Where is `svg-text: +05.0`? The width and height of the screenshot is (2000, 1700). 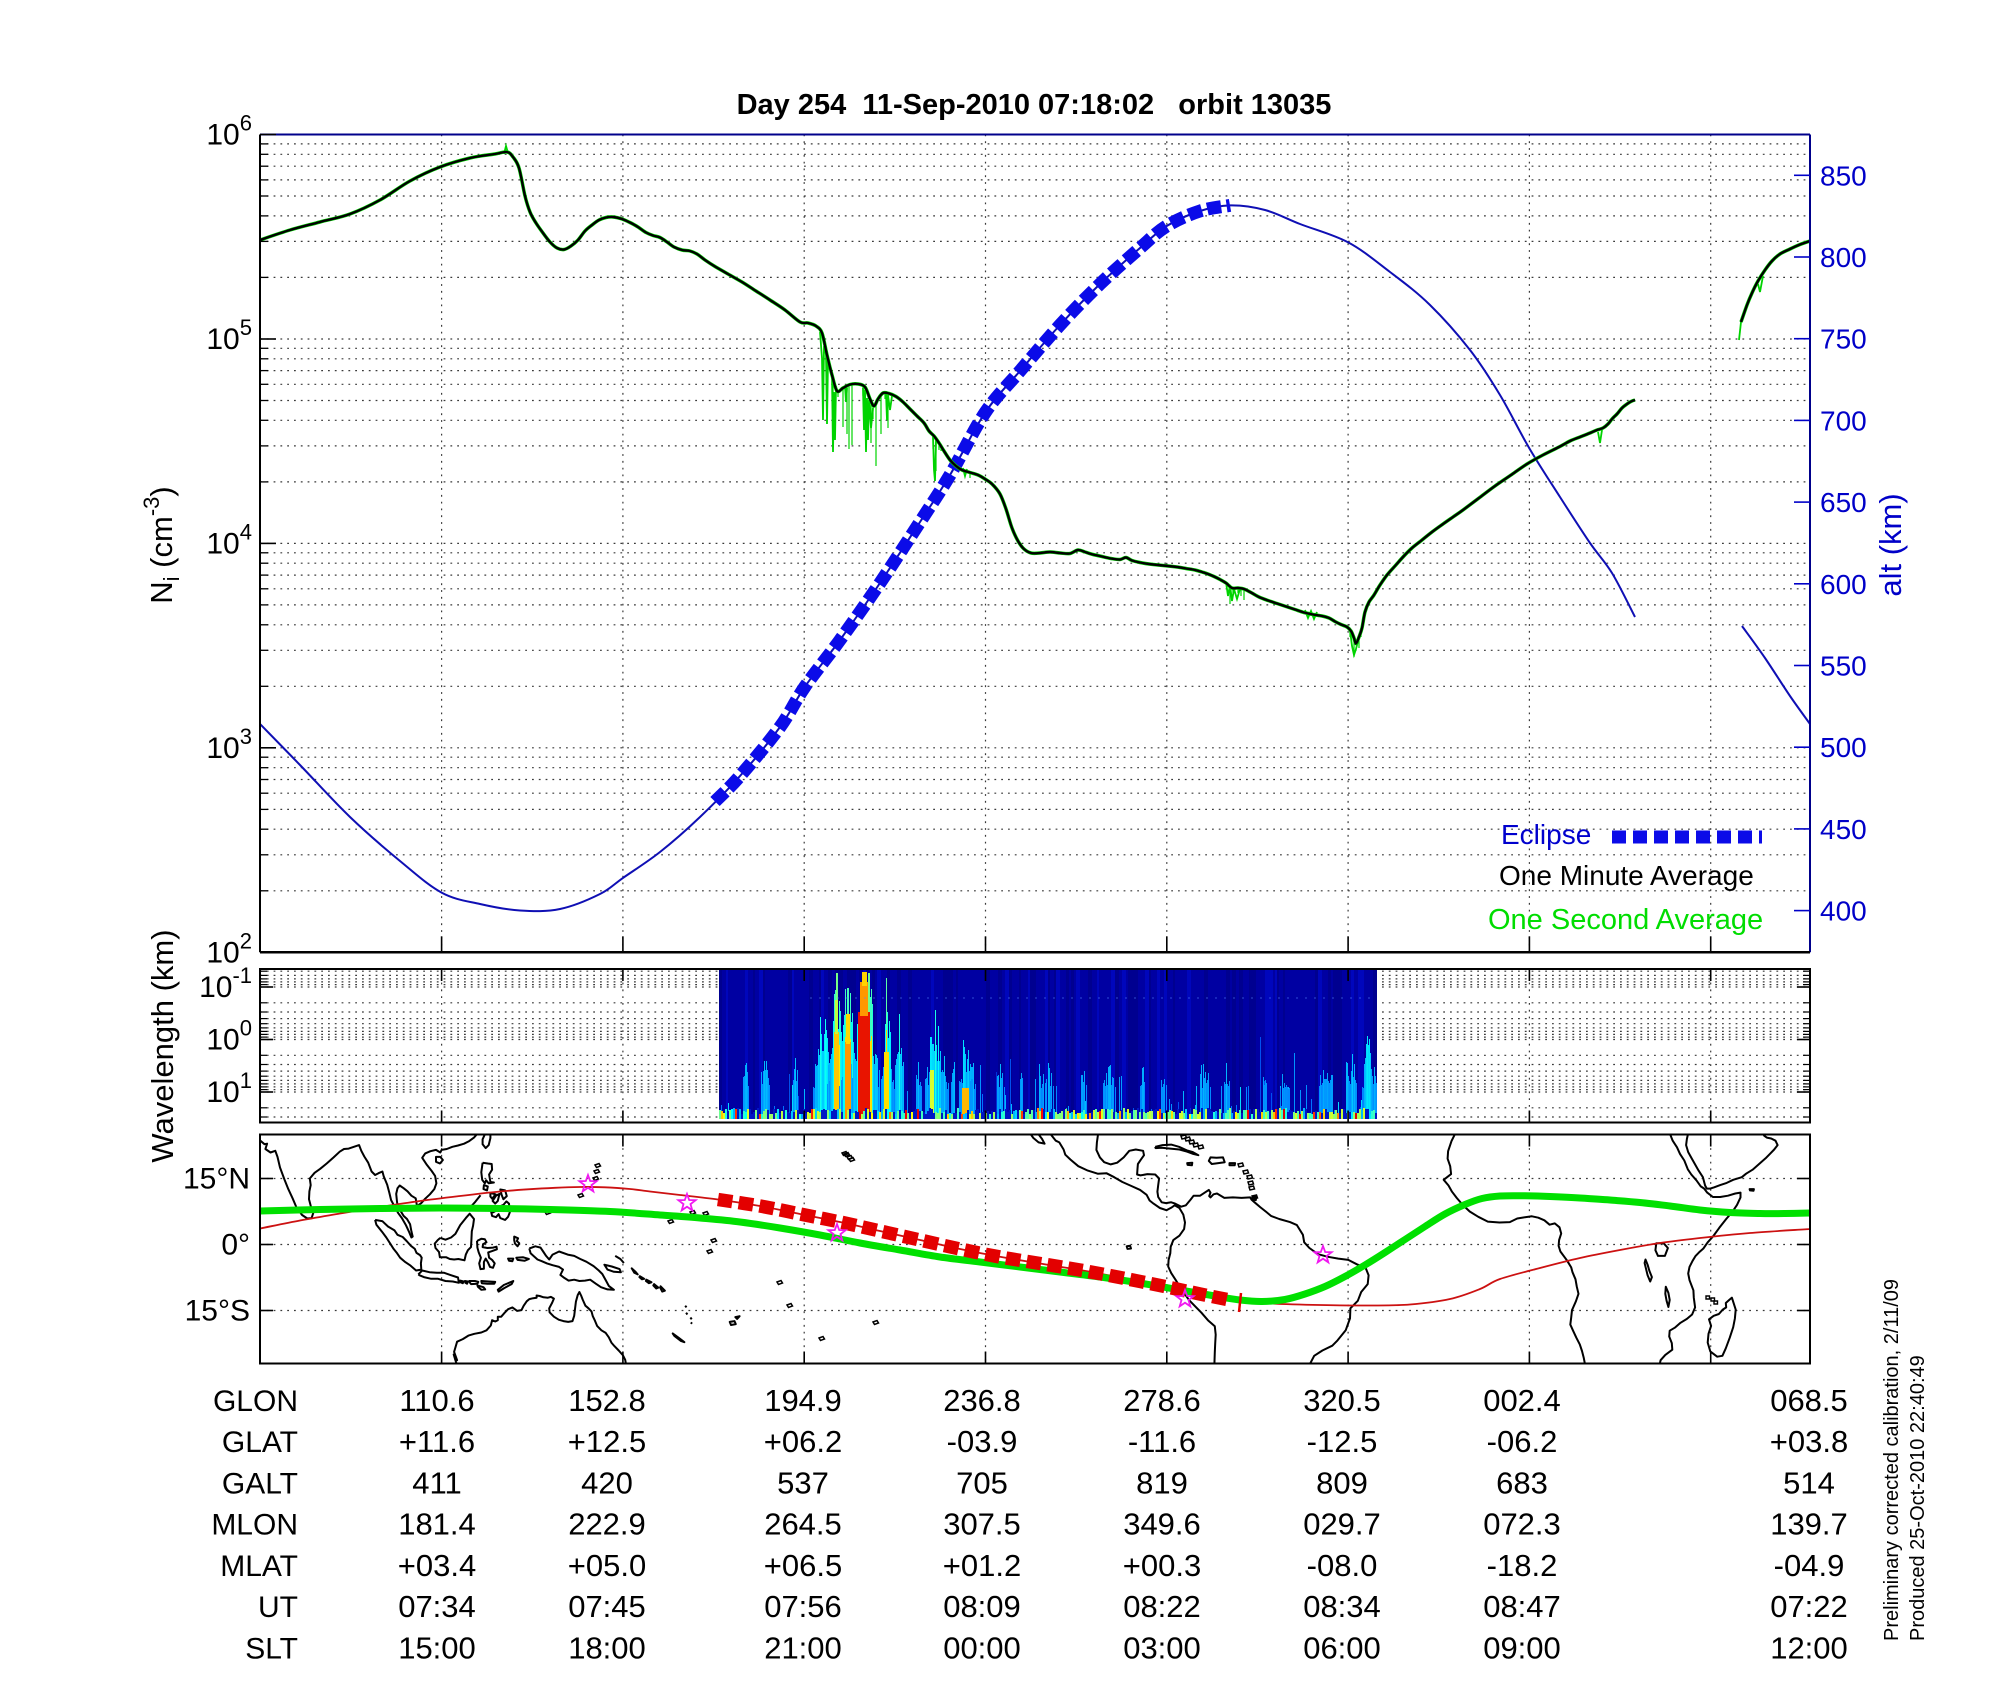
svg-text: +05.0 is located at coordinates (607, 1565).